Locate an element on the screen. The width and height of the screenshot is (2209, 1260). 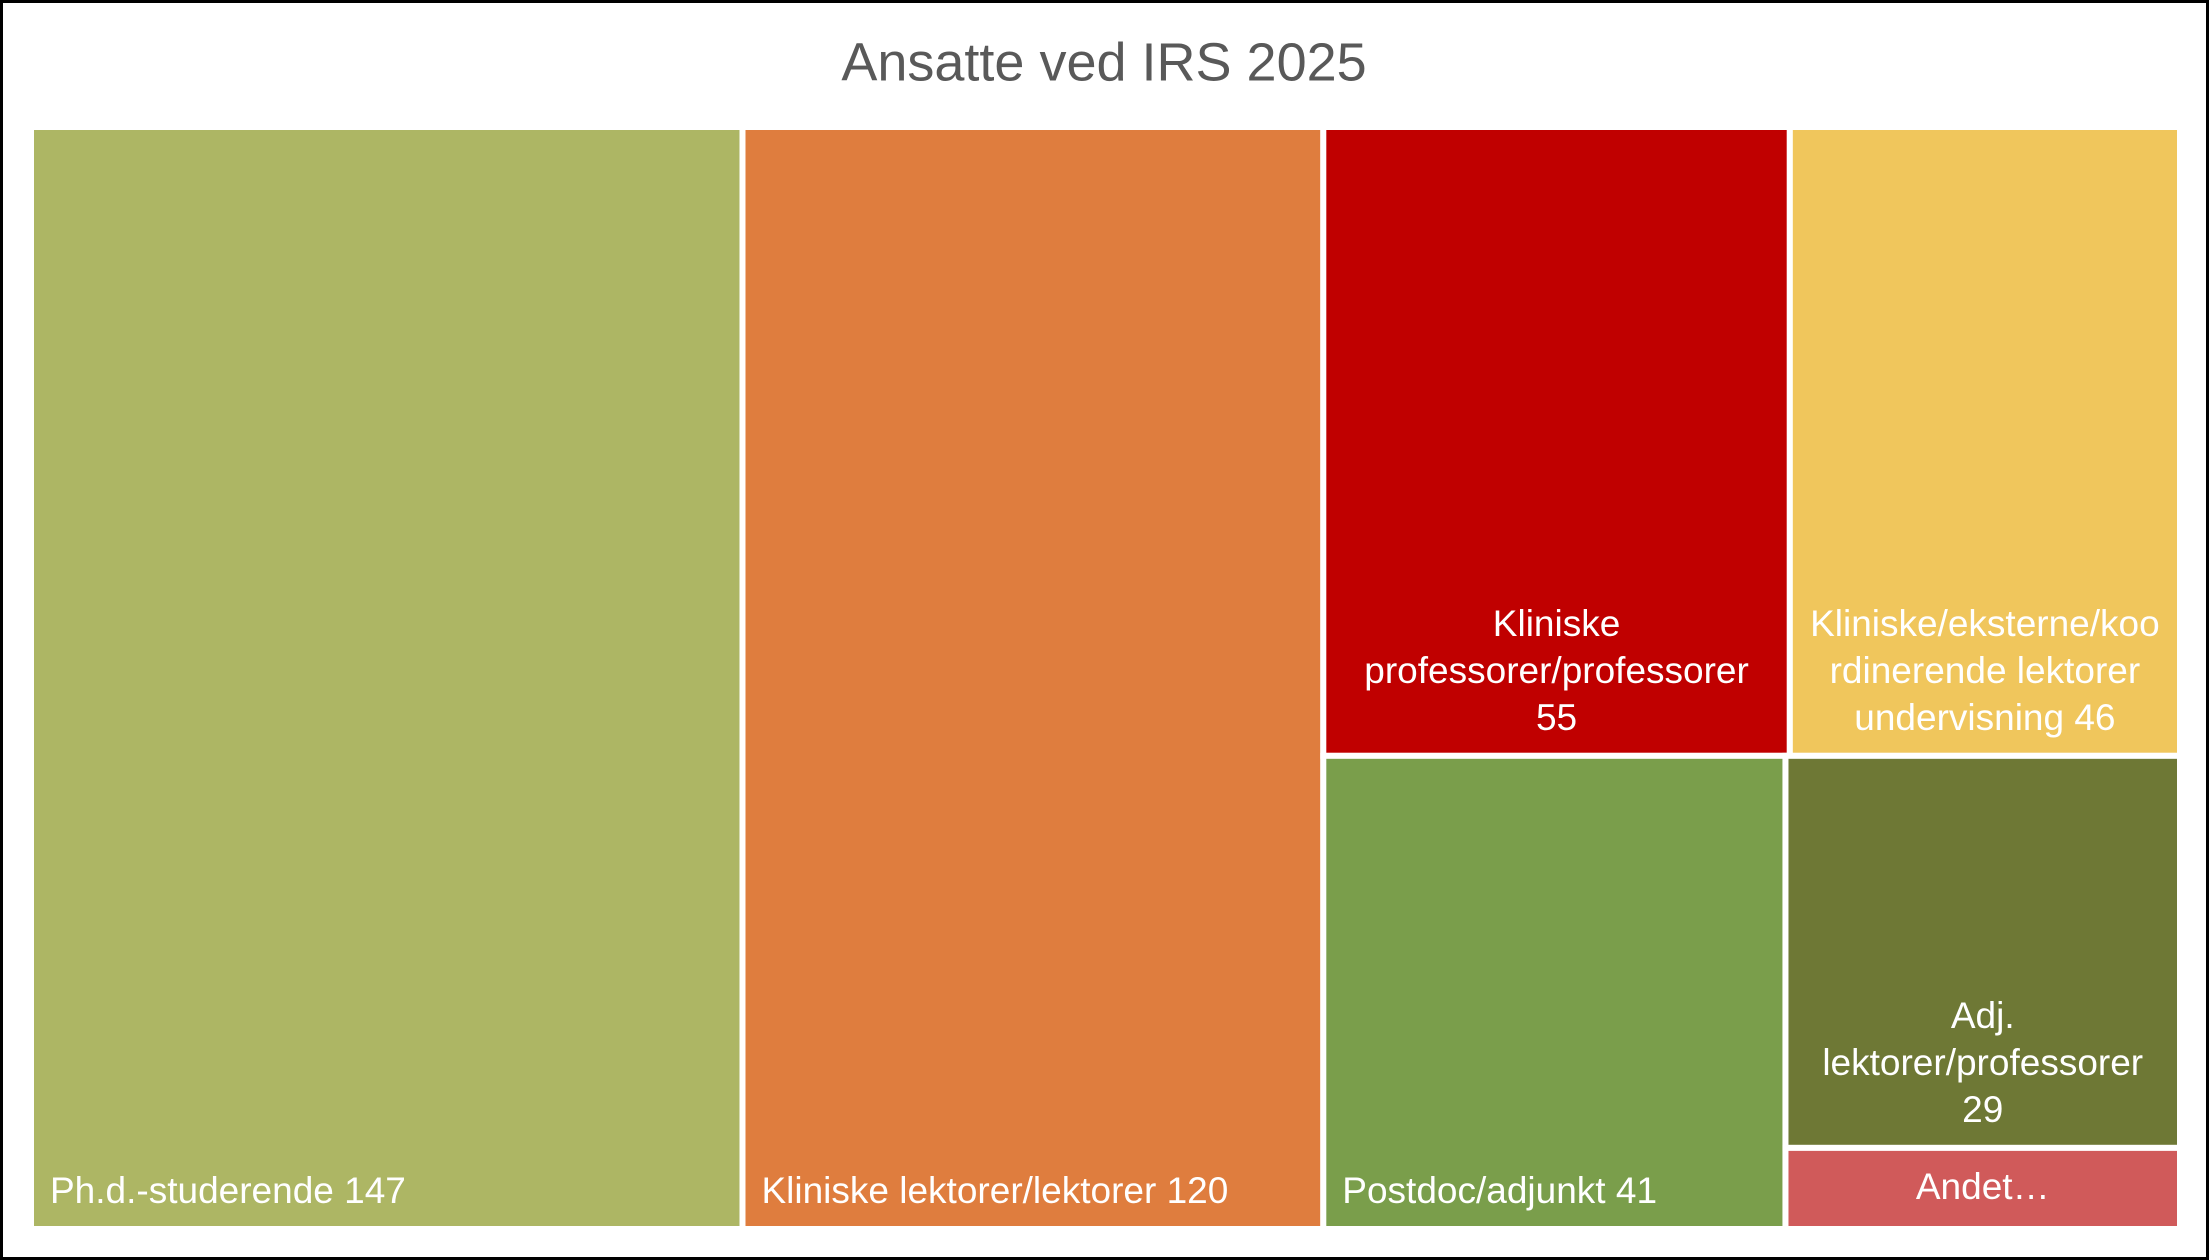
tile-label: Postdoc/adjunkt 41 is located at coordinates (1554, 992).